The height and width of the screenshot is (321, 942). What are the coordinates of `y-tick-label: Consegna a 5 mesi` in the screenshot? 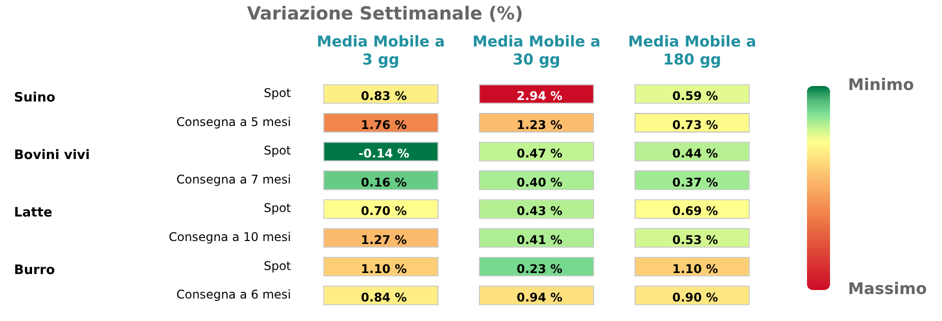 It's located at (233, 121).